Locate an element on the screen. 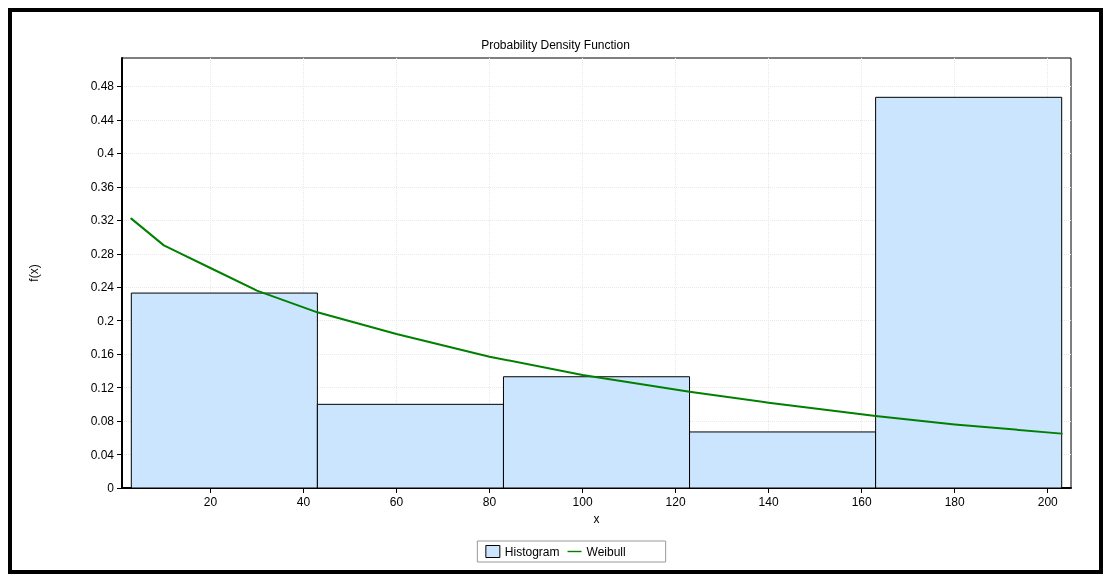 Image resolution: width=1115 pixels, height=586 pixels. chart-title: Probability Density Function is located at coordinates (555, 45).